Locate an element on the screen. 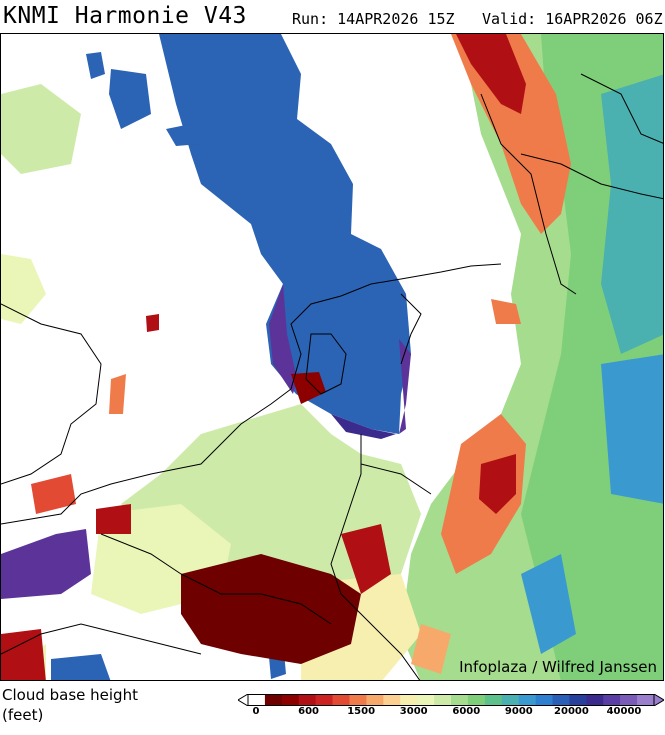  colorbar-tick-label: 20000 is located at coordinates (571, 711).